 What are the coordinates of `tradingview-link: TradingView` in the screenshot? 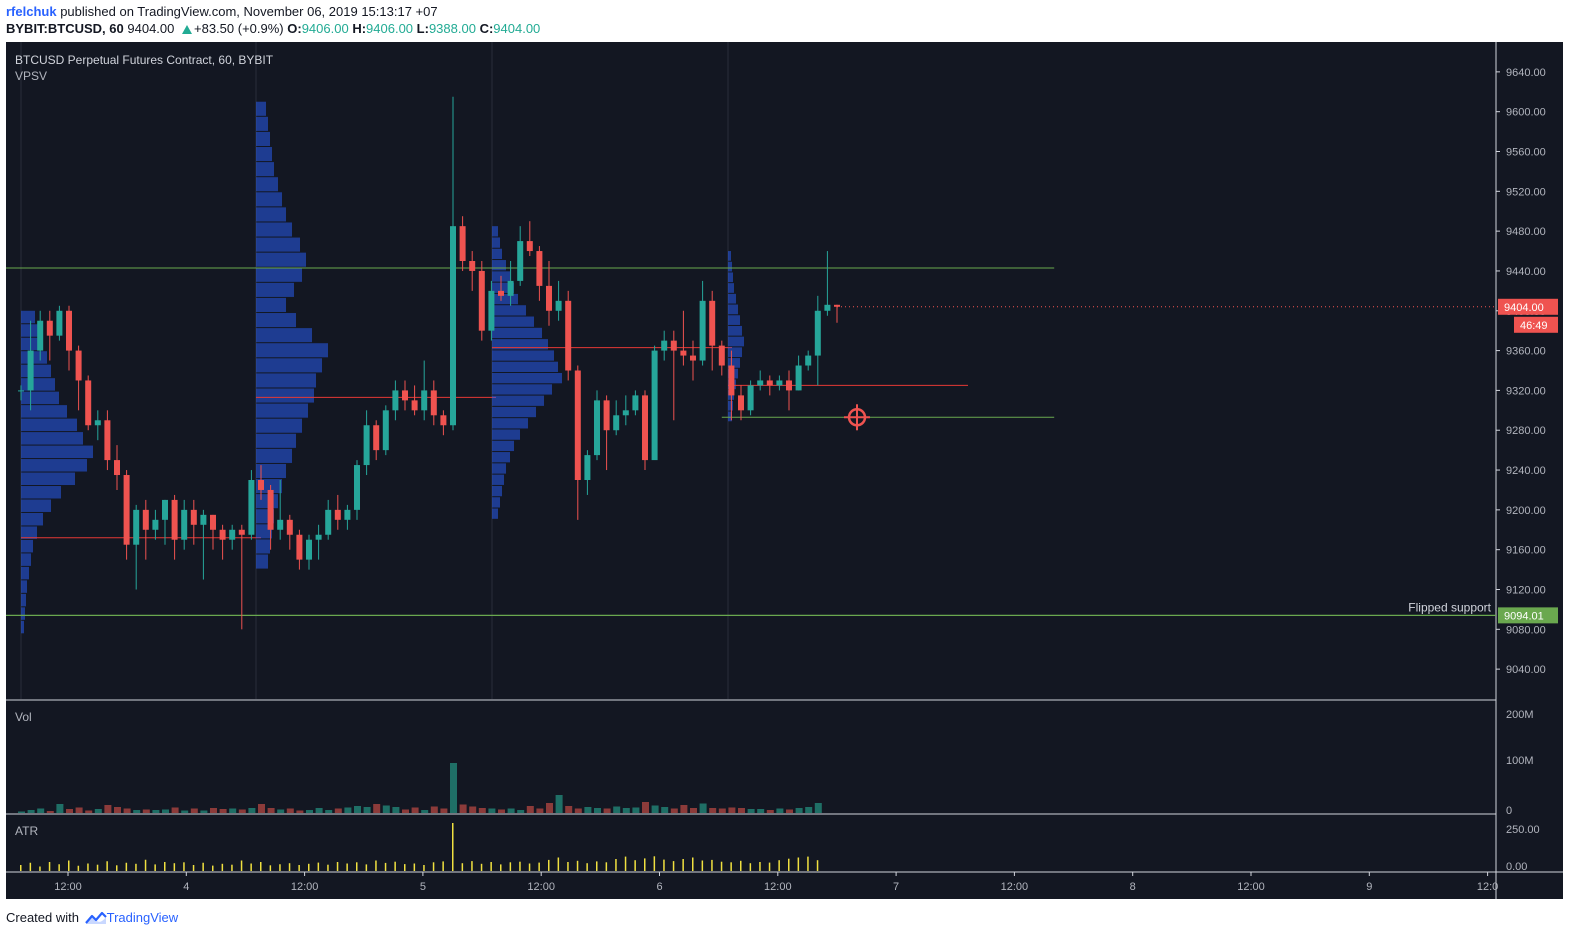 It's located at (142, 917).